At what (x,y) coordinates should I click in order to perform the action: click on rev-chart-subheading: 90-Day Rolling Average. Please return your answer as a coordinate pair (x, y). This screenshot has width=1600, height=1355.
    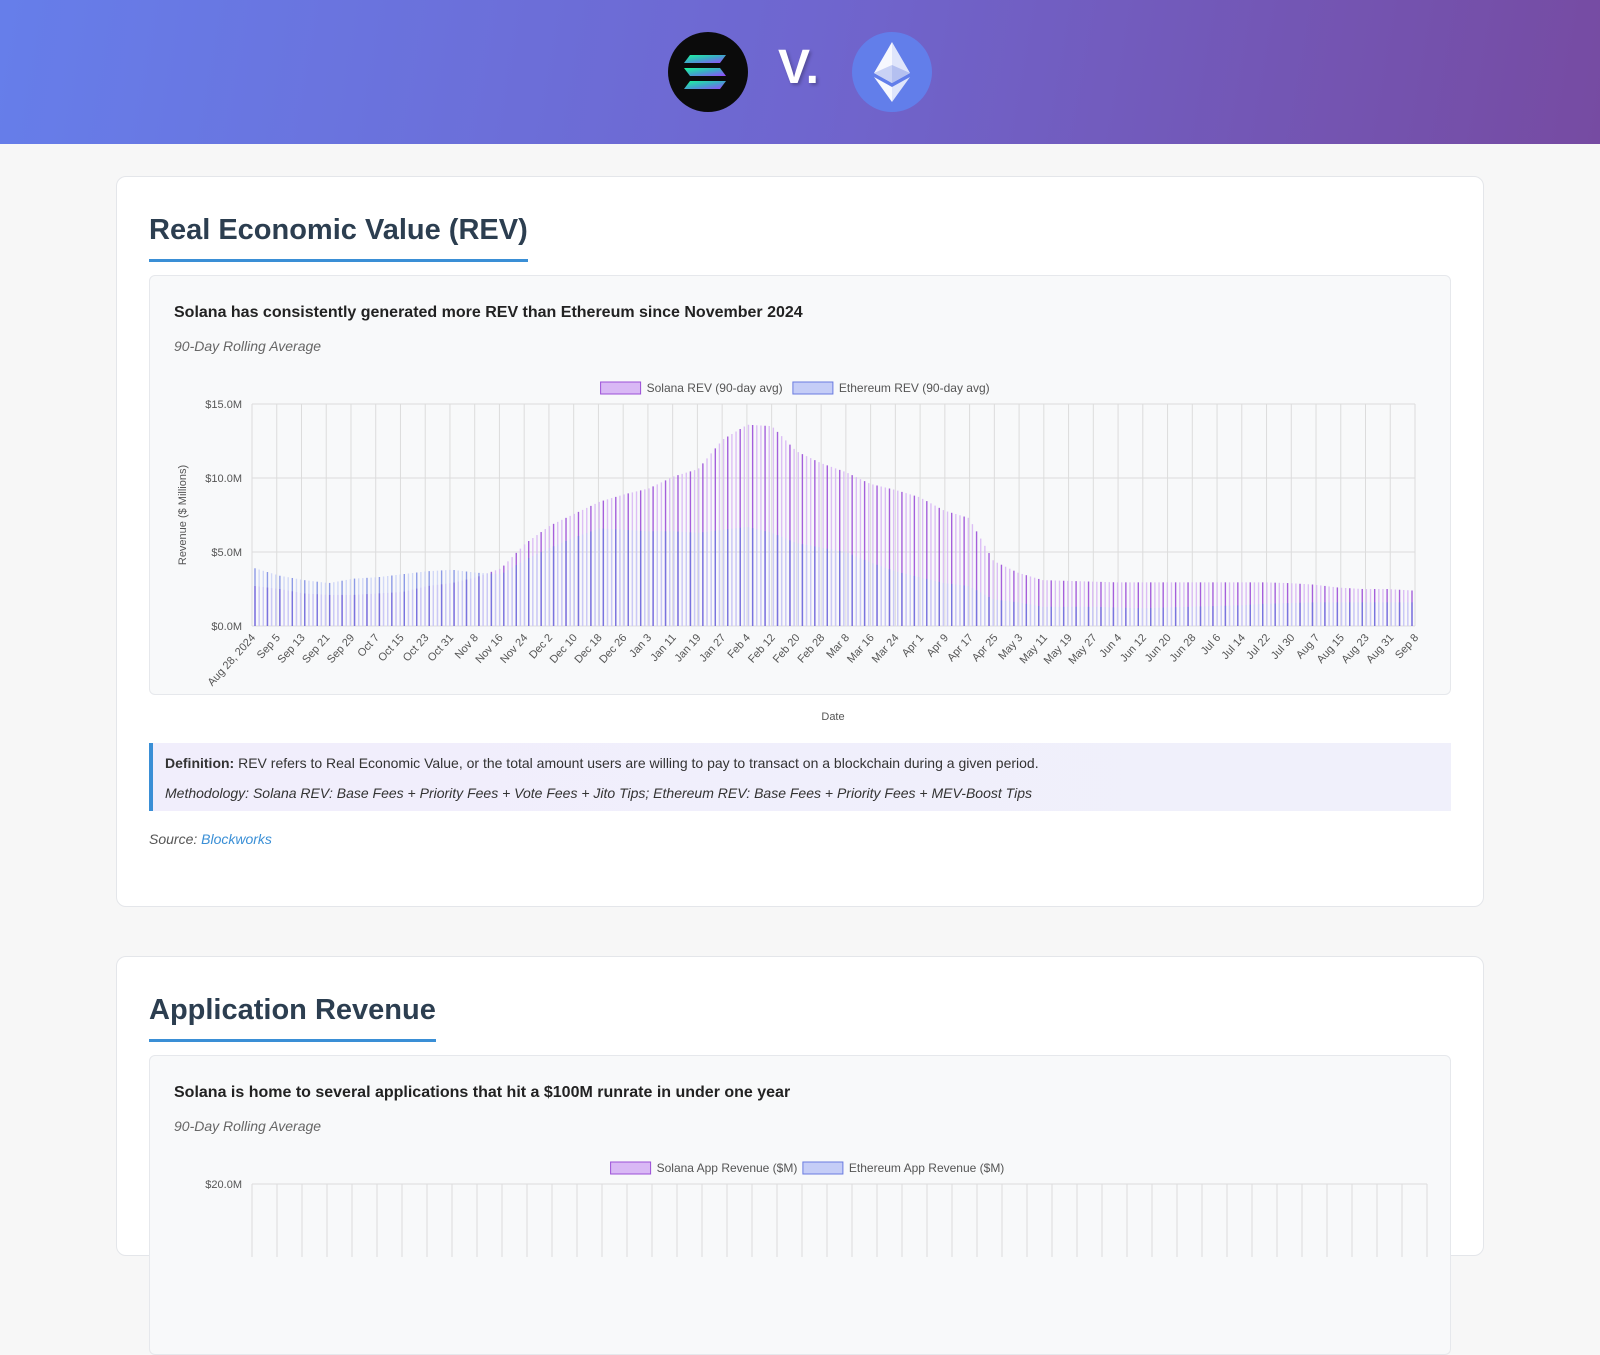
    Looking at the image, I should click on (248, 346).